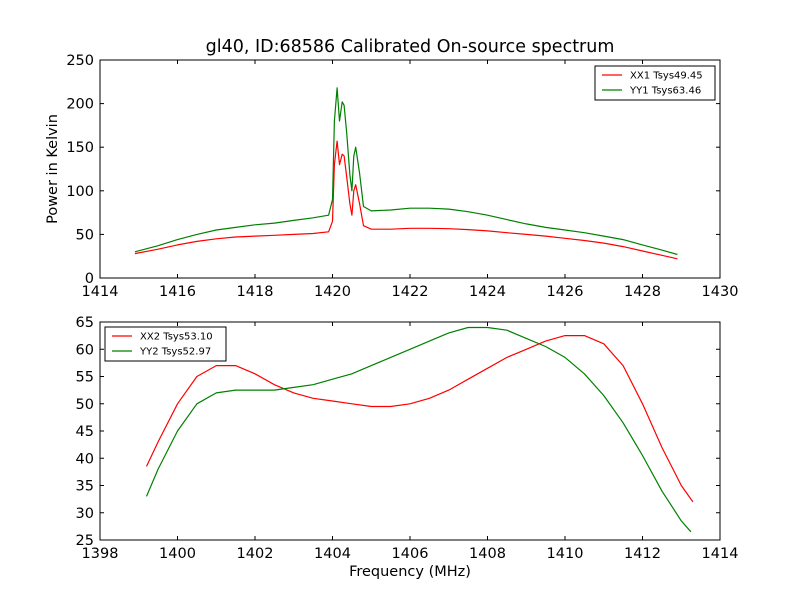  What do you see at coordinates (410, 554) in the screenshot?
I see `bottom-chart-x-tick-label: 1406` at bounding box center [410, 554].